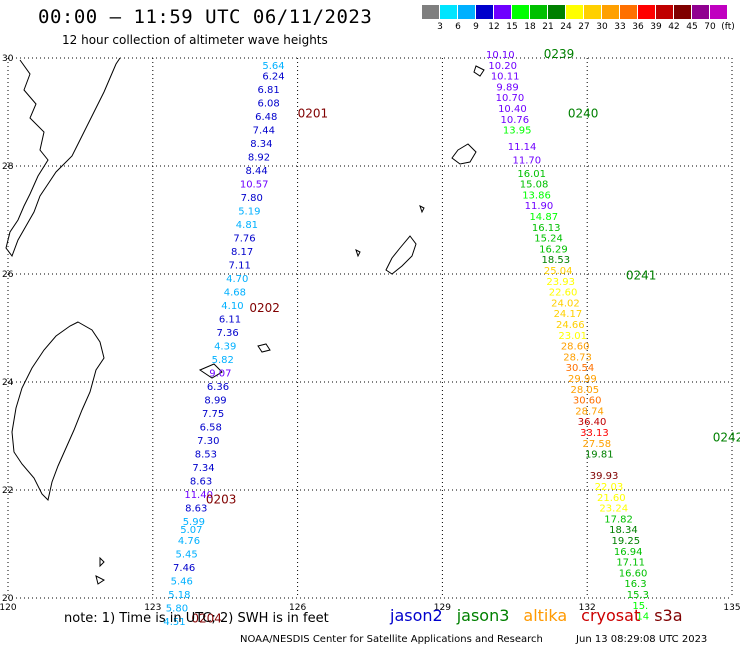 Image resolution: width=740 pixels, height=650 pixels. I want to click on swh-value: 5.80, so click(177, 609).